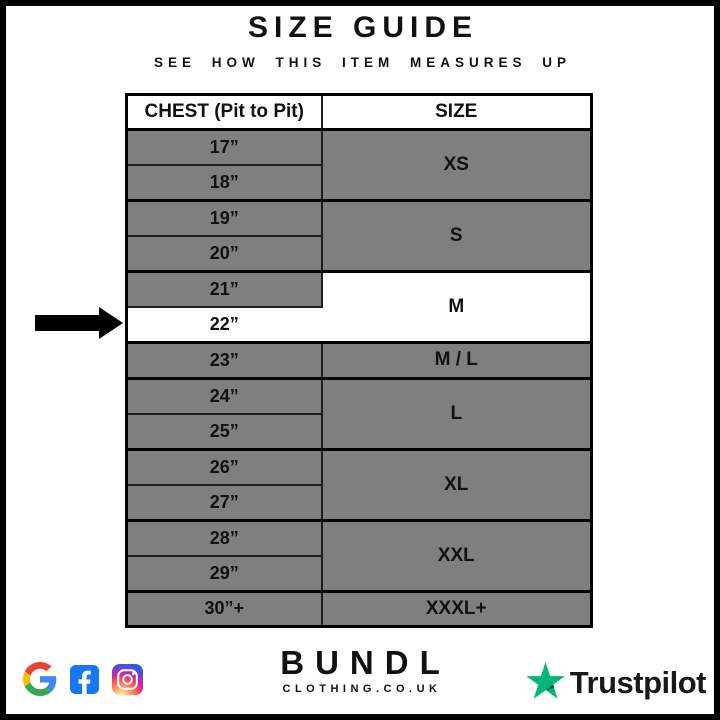 The height and width of the screenshot is (720, 720). I want to click on chest-cell: 28”, so click(224, 537).